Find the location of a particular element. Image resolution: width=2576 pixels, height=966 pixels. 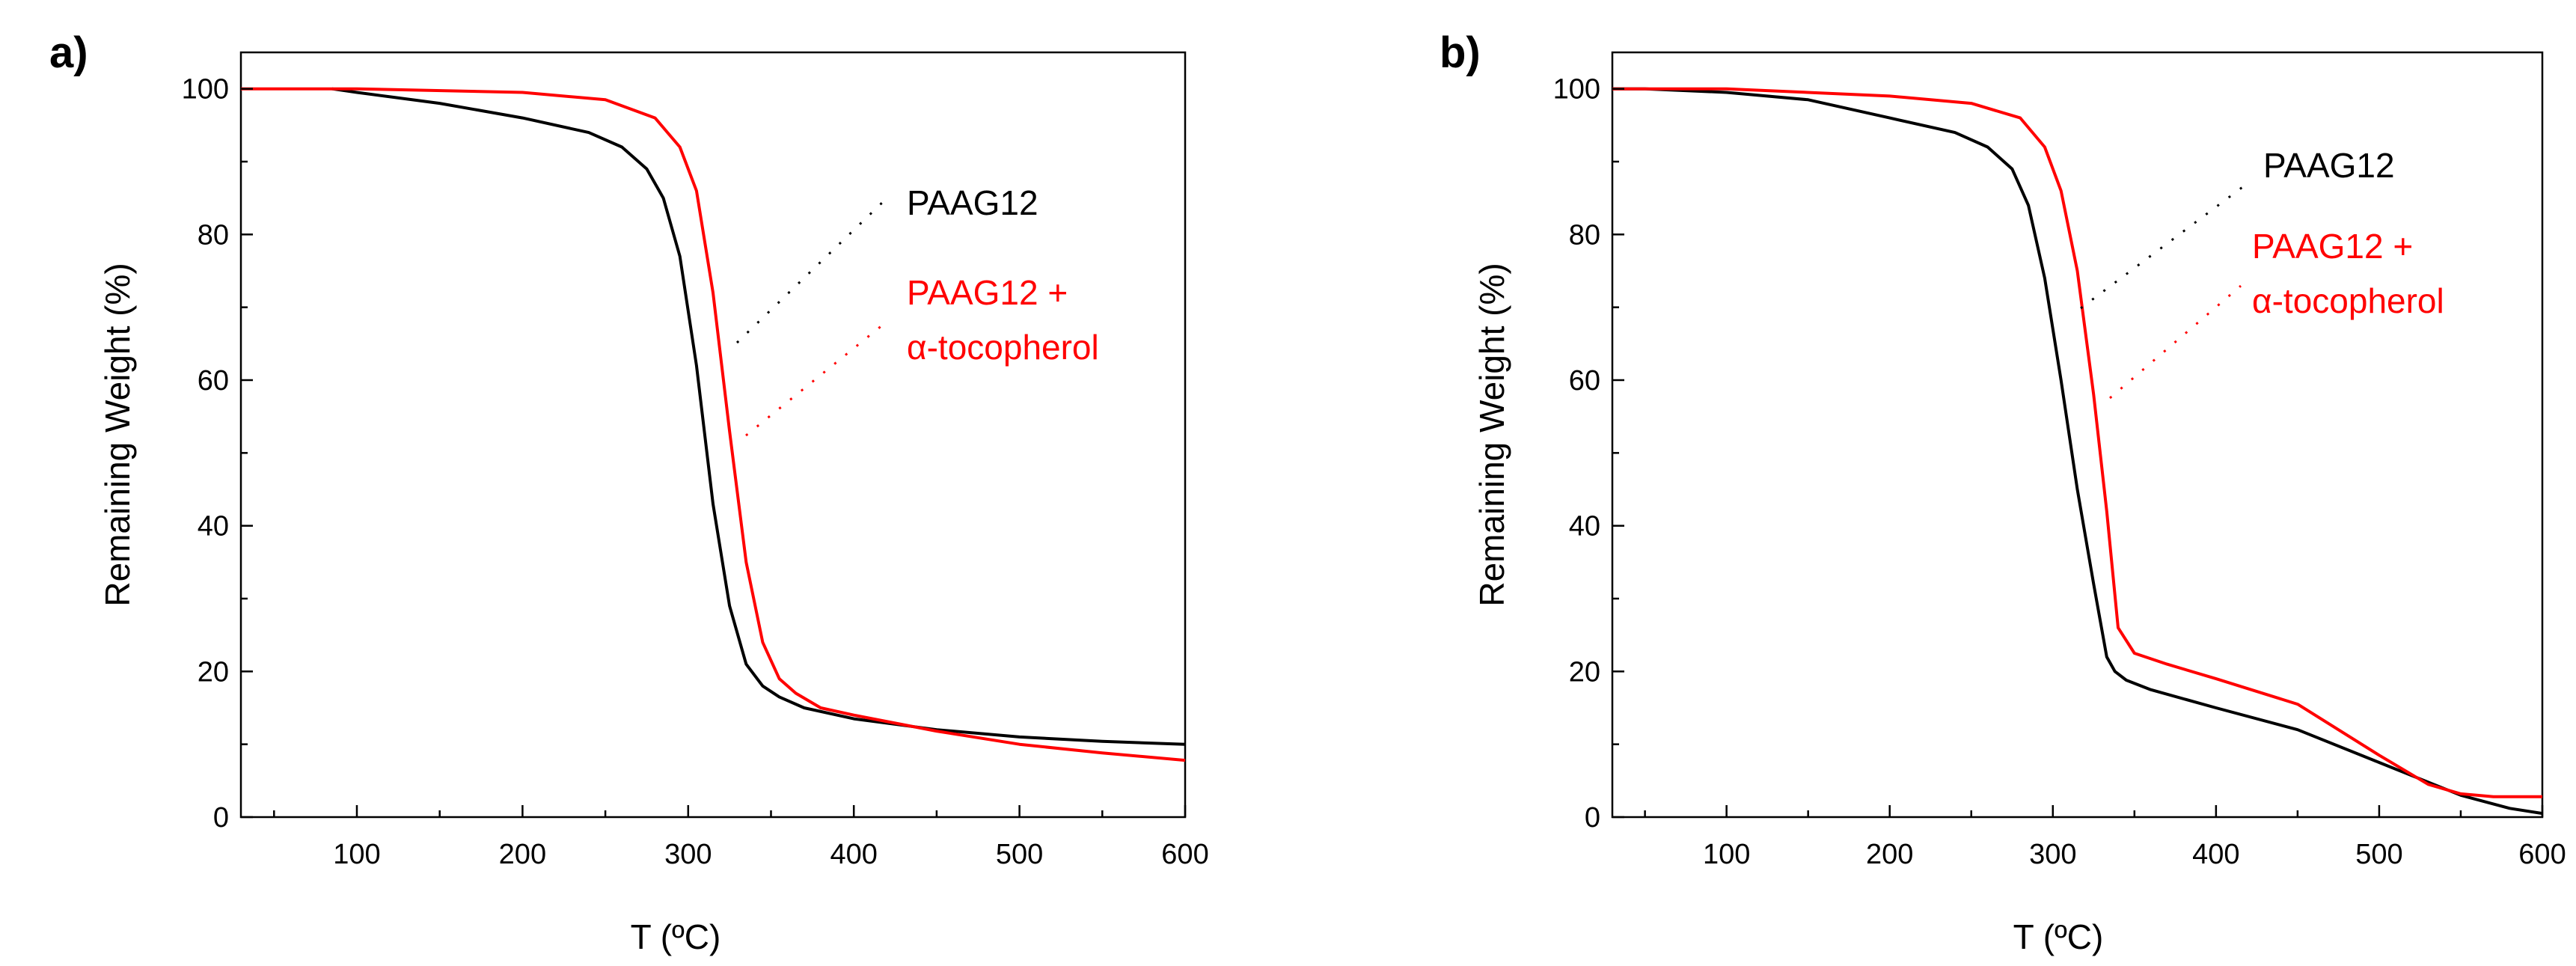

panel-label-b: b) is located at coordinates (1460, 53).